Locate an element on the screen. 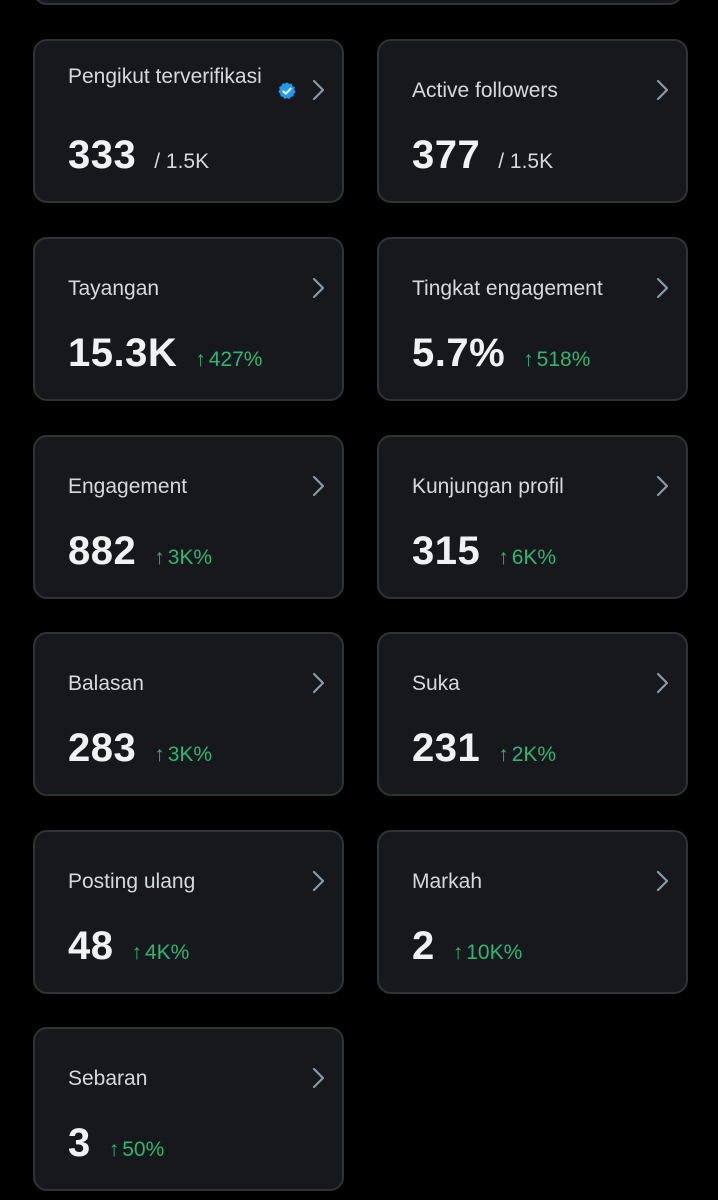 The height and width of the screenshot is (1200, 718). stat-value-row: 15.3K ↑ 427% is located at coordinates (165, 353).